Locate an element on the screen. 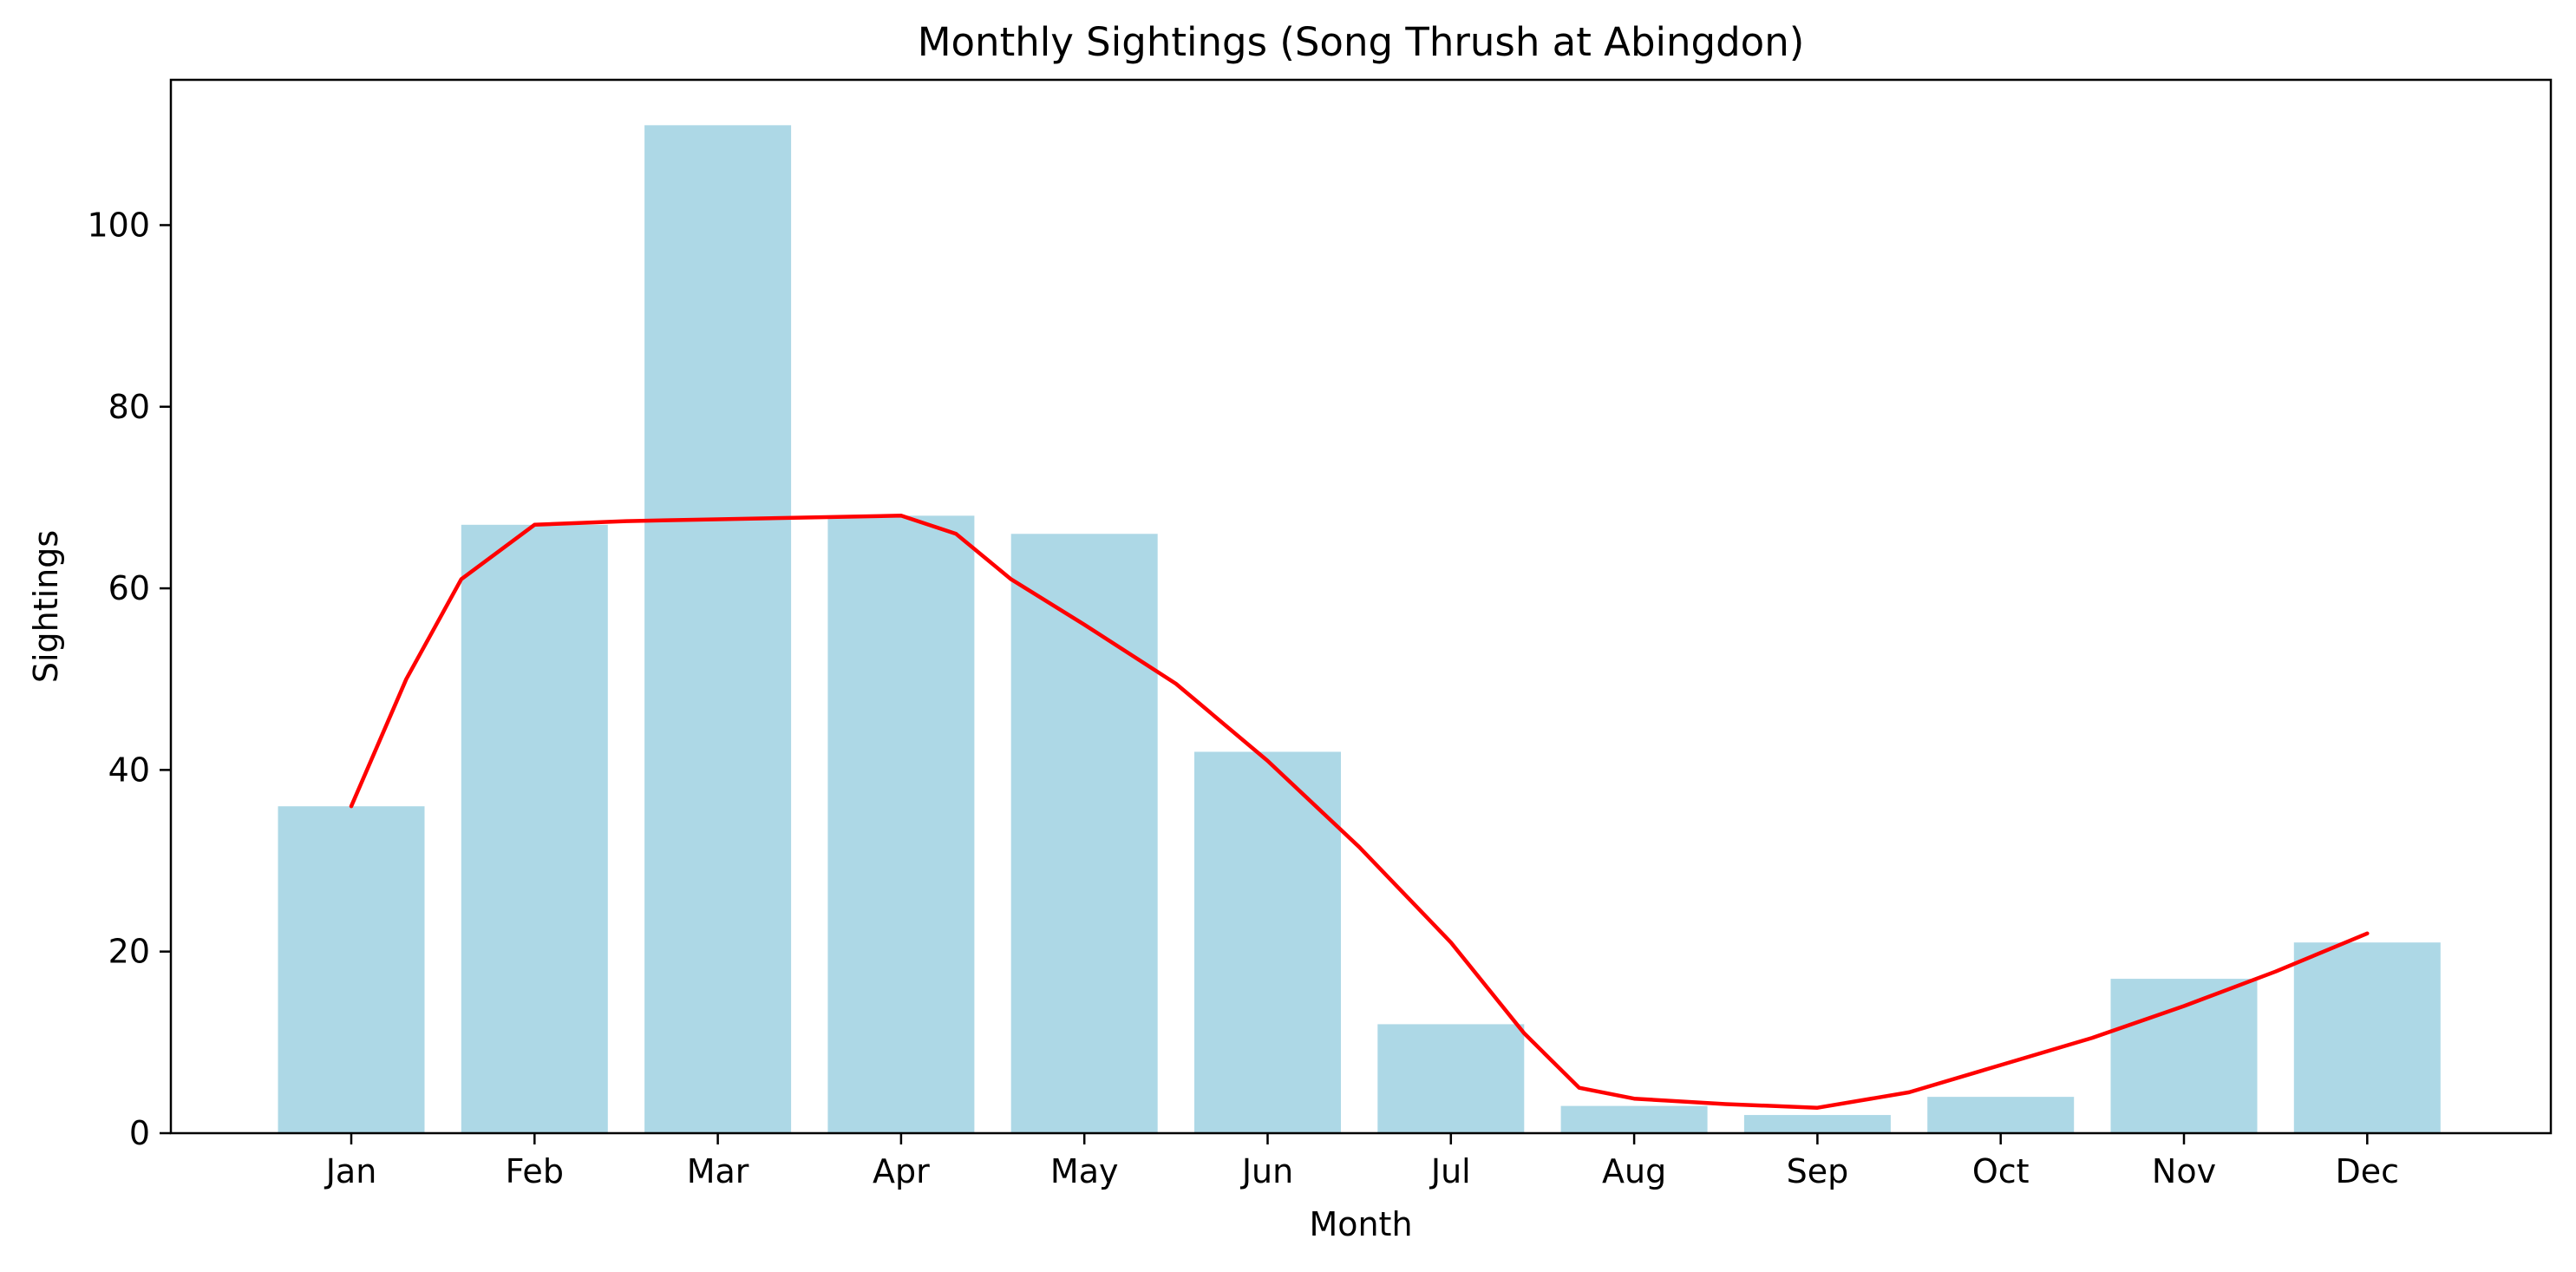 The width and height of the screenshot is (2576, 1272). y-axis: 0 20 40 60 80 100 is located at coordinates (129, 679).